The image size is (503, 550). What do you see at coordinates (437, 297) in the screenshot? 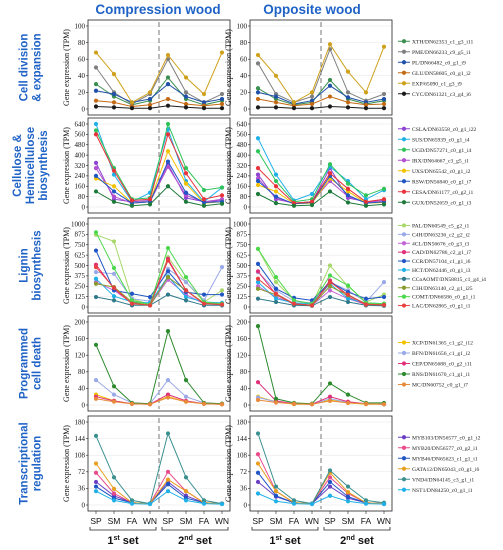
I see `legend-item: COMT/DN66586_c0_g1_i1` at bounding box center [437, 297].